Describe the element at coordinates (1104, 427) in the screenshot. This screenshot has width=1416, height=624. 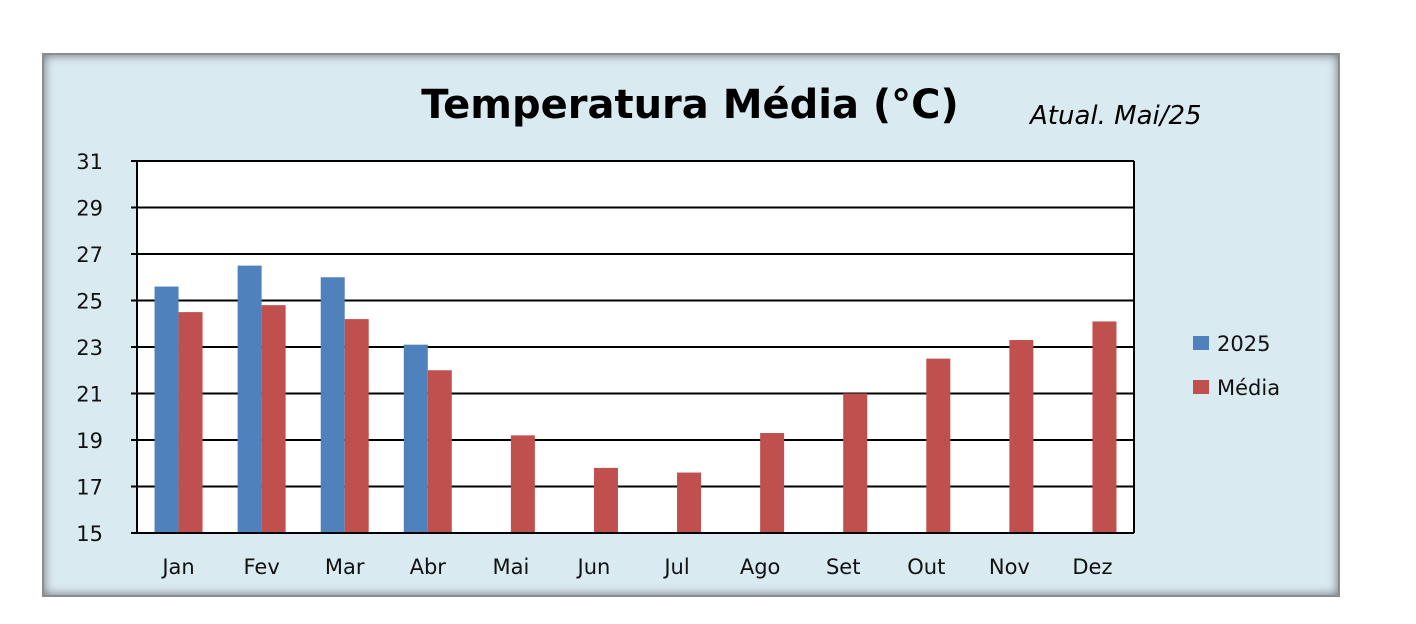
I see `bar-mdia-dez` at that location.